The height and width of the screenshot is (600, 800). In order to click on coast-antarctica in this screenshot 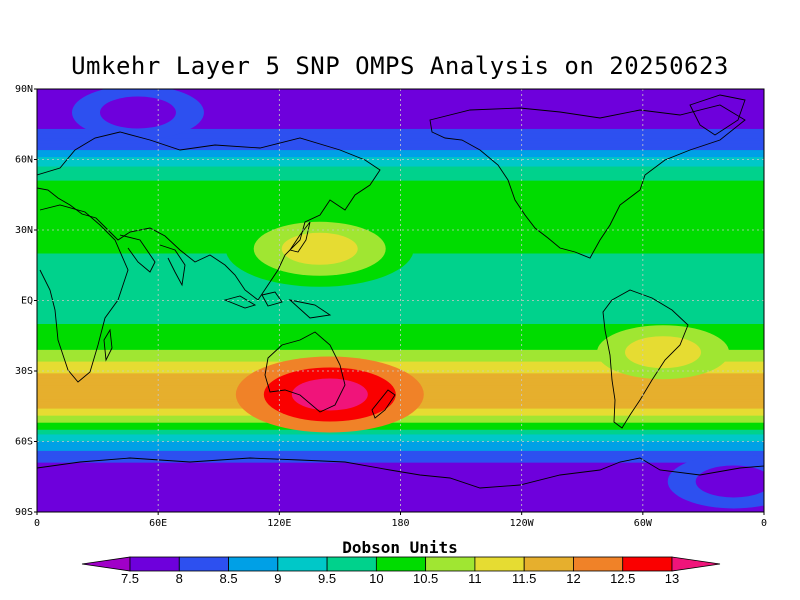, I will do `click(400, 473)`.